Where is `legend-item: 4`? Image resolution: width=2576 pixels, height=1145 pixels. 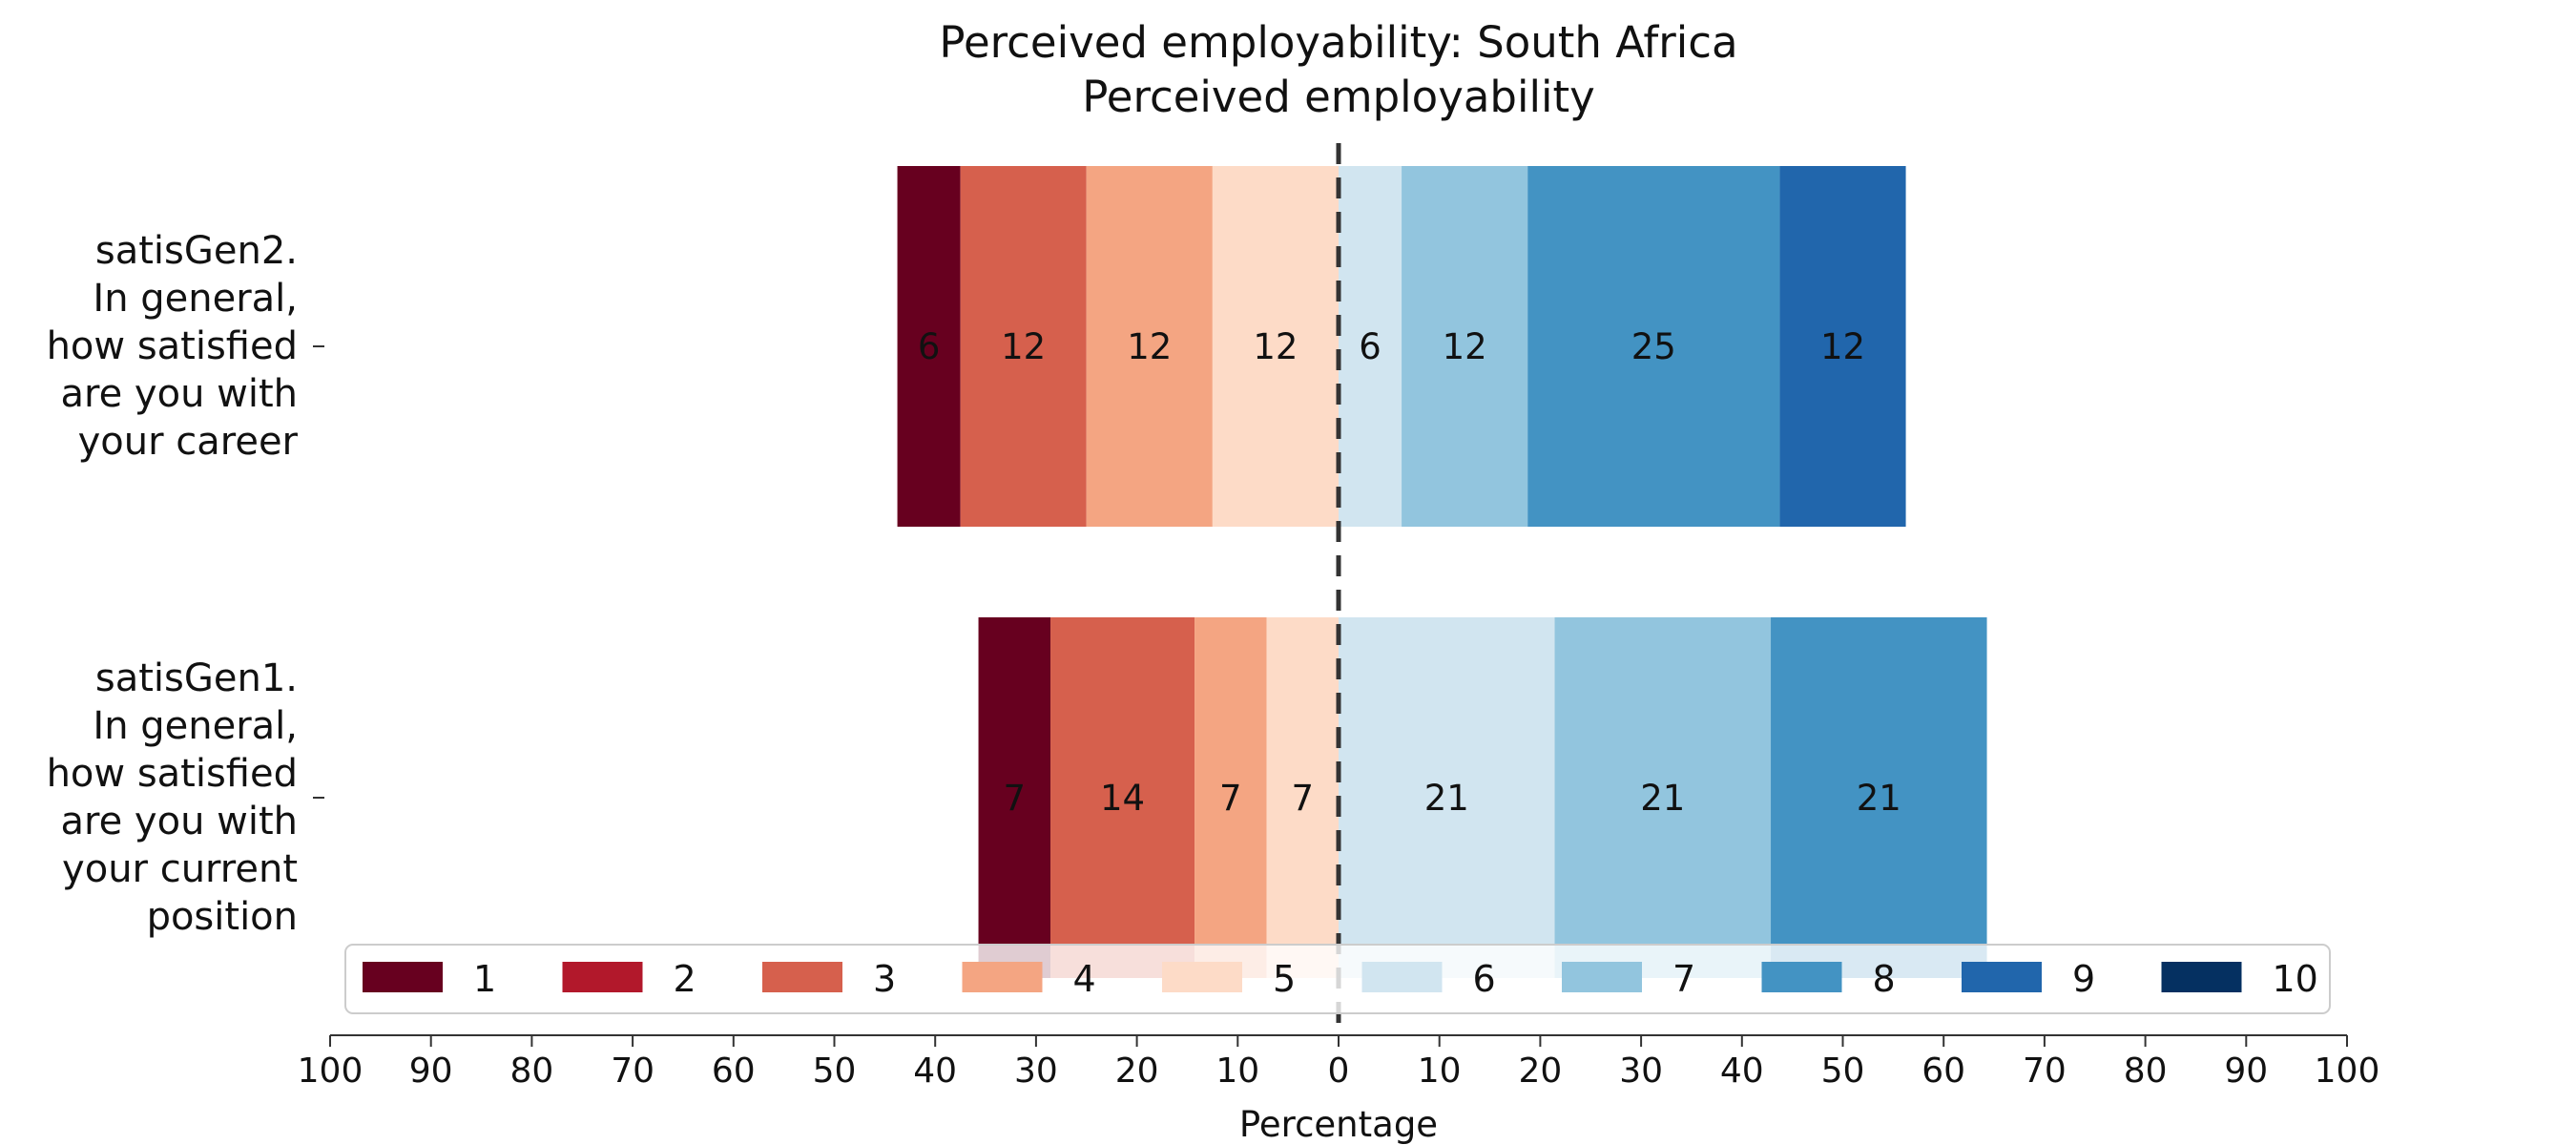
legend-item: 4 is located at coordinates (1029, 979).